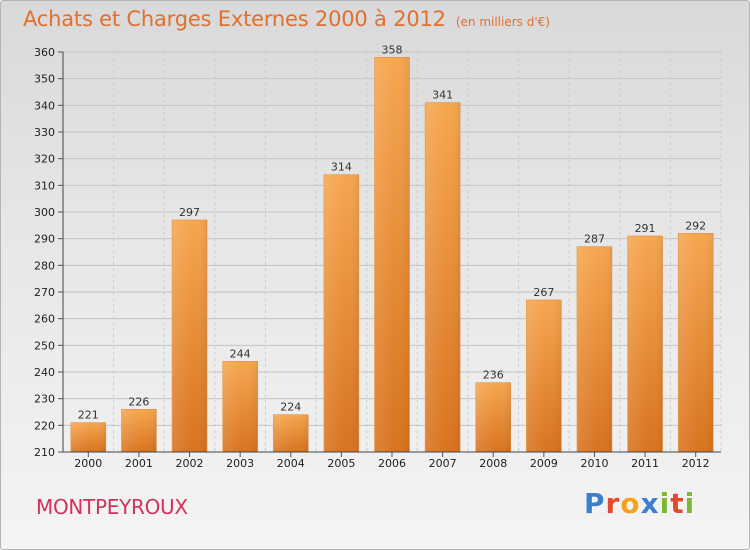 Image resolution: width=750 pixels, height=550 pixels. I want to click on logo-letter: o, so click(630, 503).